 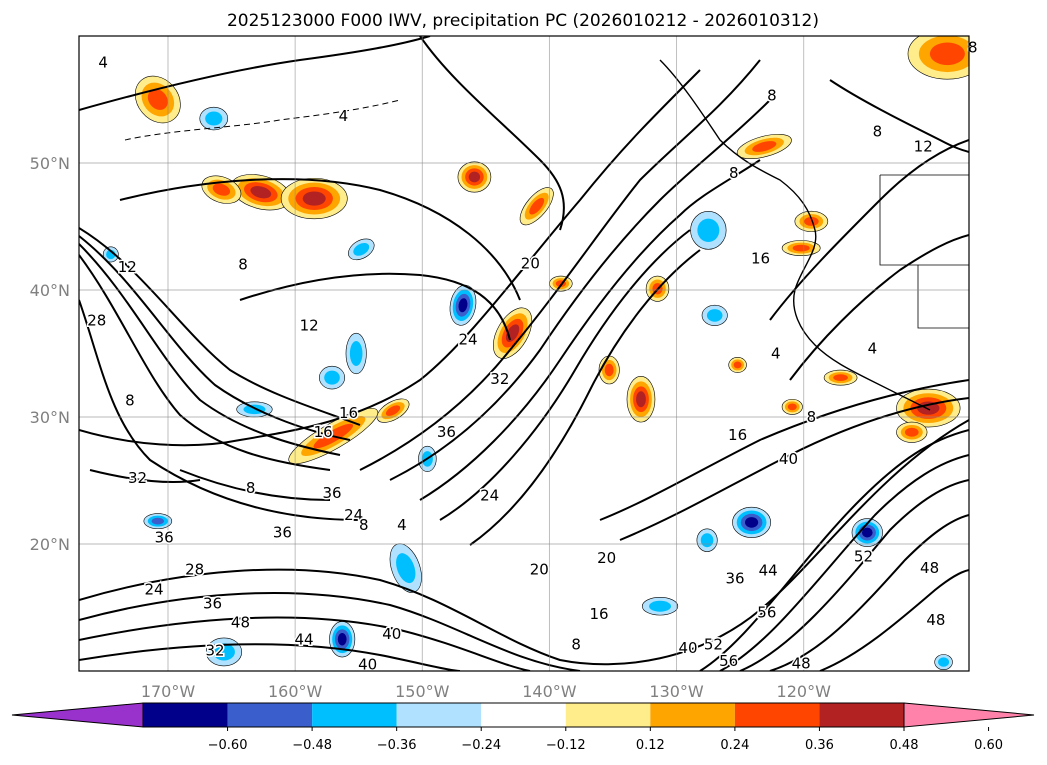 What do you see at coordinates (969, 715) in the screenshot?
I see `colorbar-extend-high` at bounding box center [969, 715].